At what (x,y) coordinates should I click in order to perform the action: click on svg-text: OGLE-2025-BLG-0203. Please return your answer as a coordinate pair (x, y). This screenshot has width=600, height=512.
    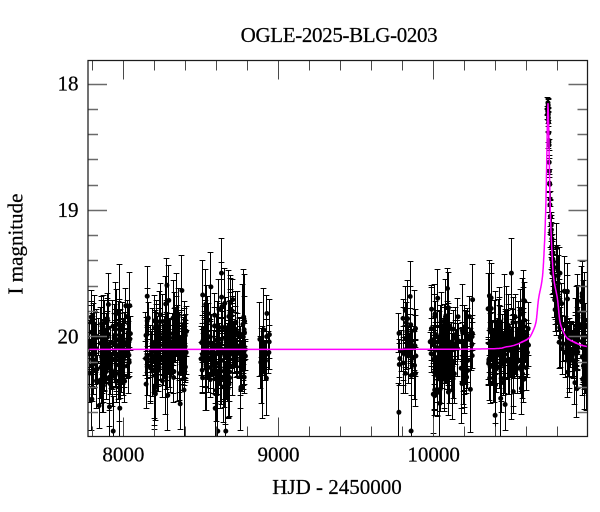
    Looking at the image, I should click on (339, 35).